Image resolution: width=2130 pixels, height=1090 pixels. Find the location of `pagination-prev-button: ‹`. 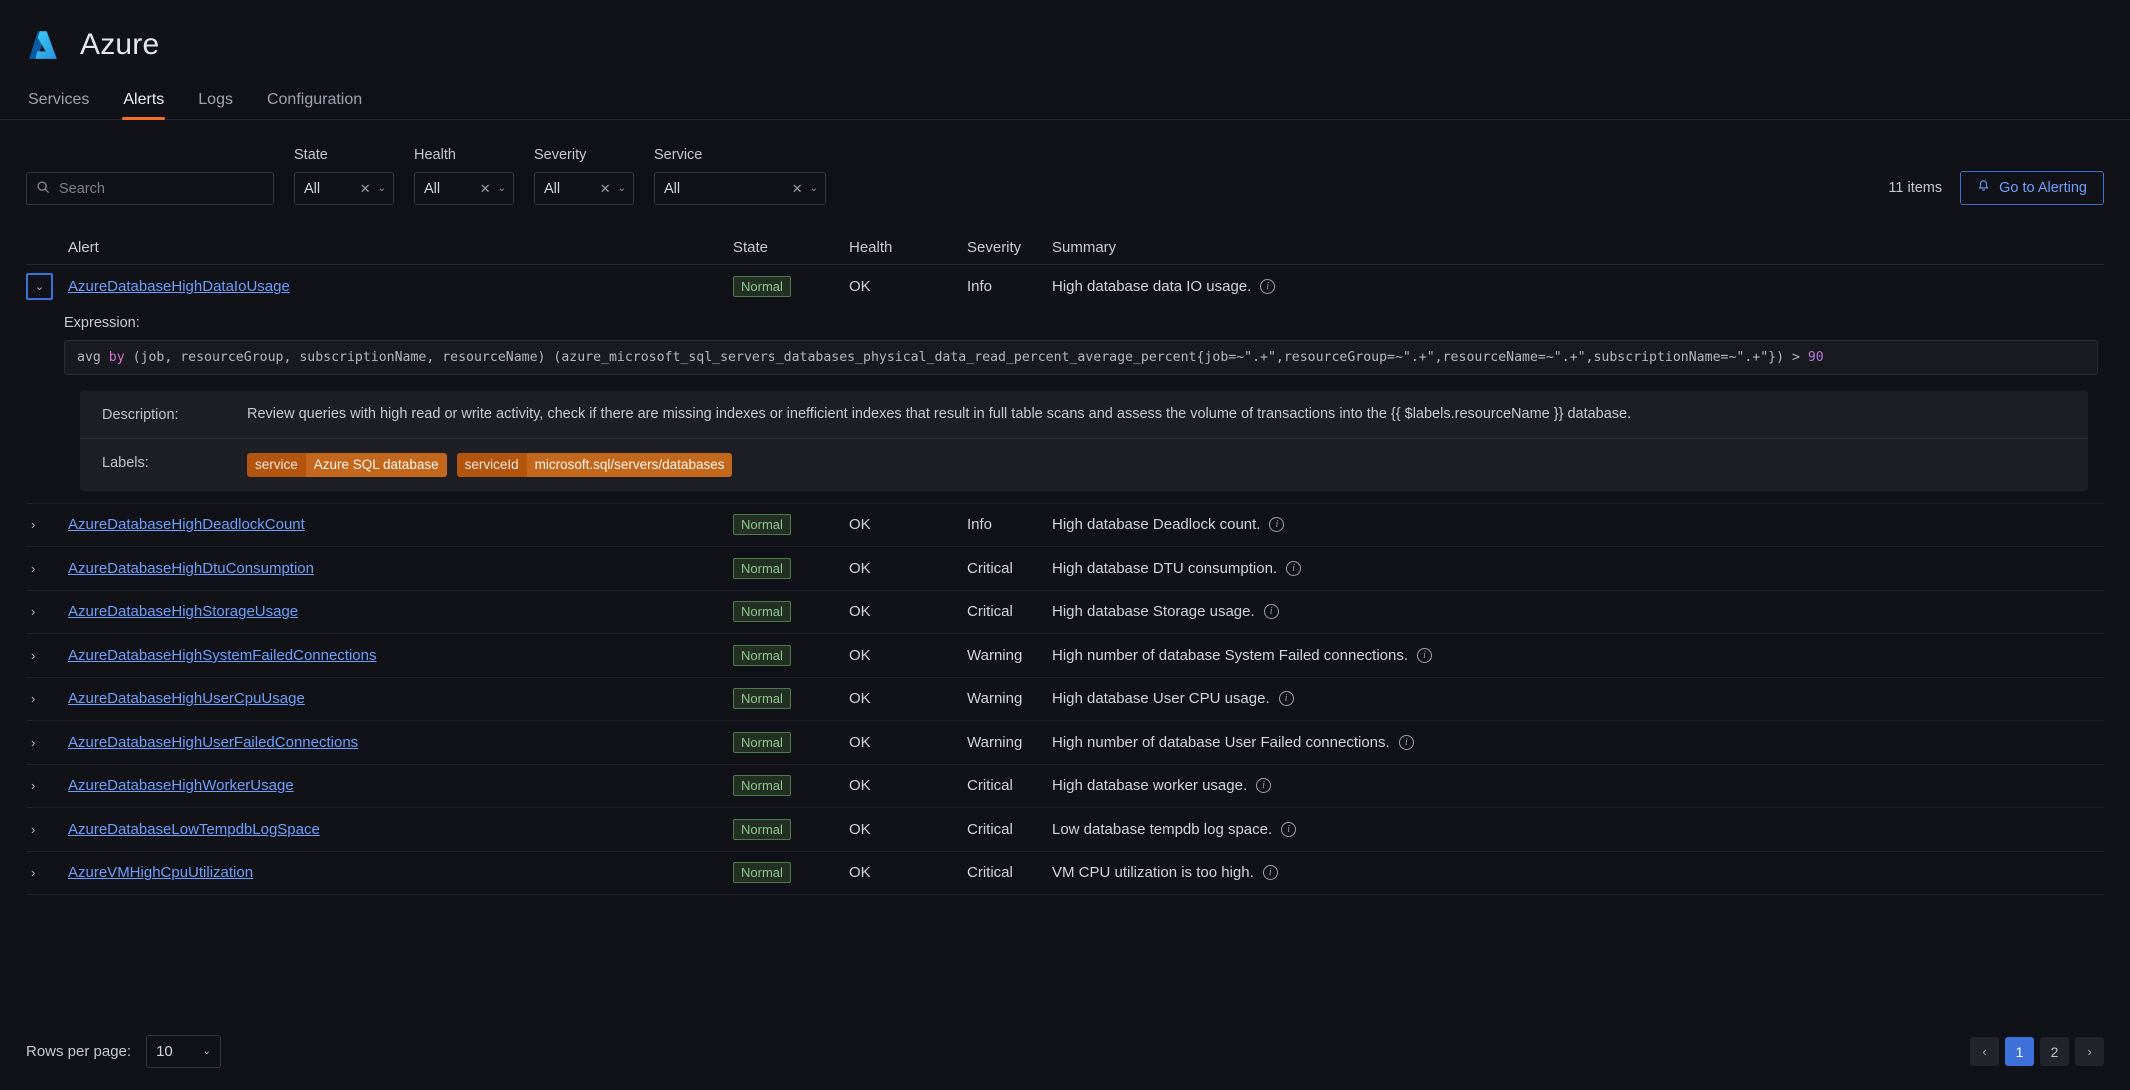

pagination-prev-button: ‹ is located at coordinates (1984, 1051).